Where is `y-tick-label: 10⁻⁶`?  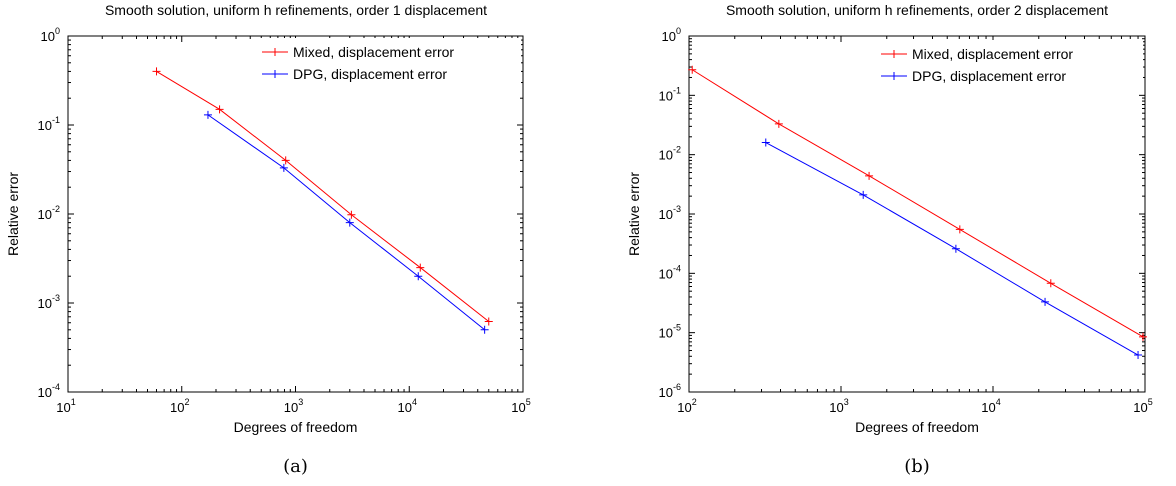
y-tick-label: 10⁻⁶ is located at coordinates (670, 391).